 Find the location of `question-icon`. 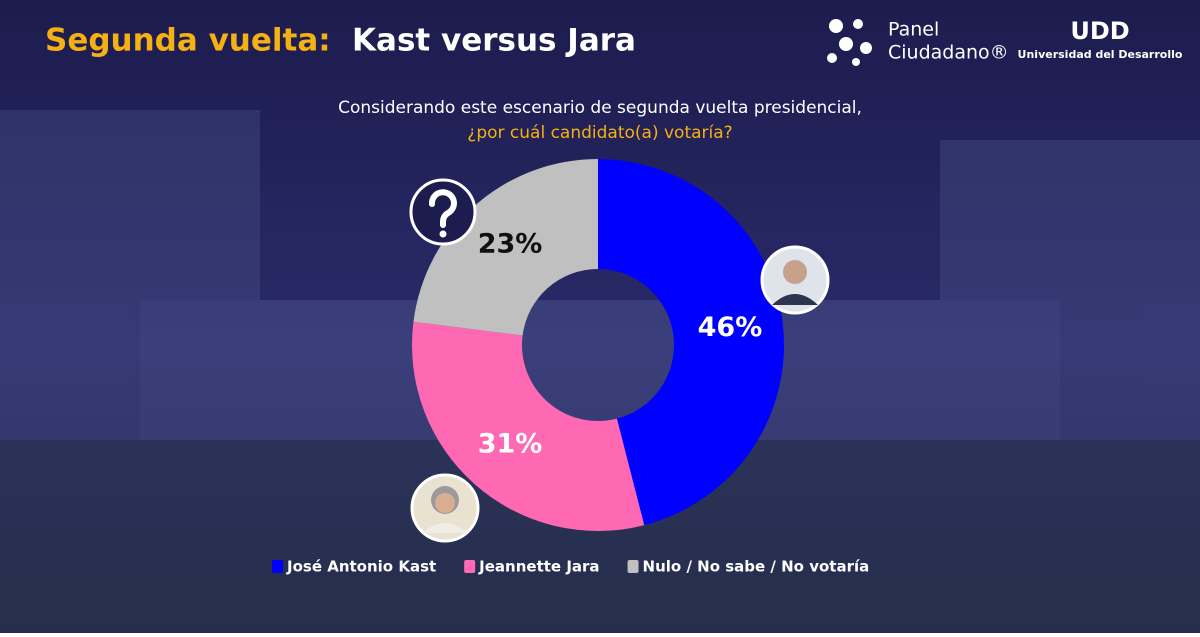

question-icon is located at coordinates (443, 212).